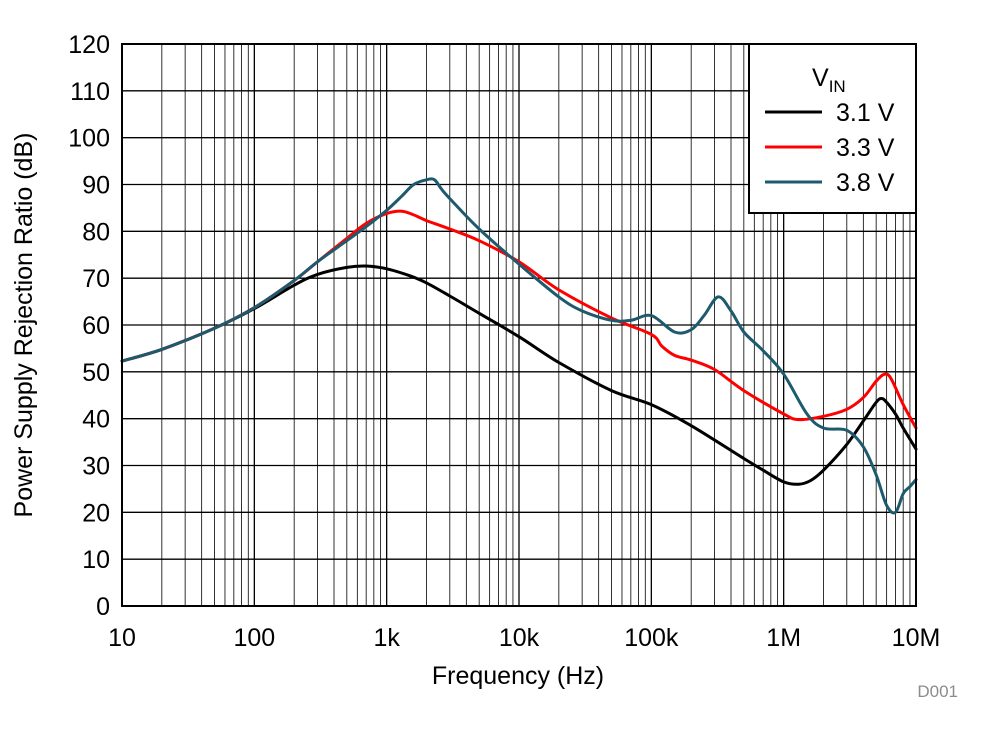 The height and width of the screenshot is (734, 985). What do you see at coordinates (518, 676) in the screenshot?
I see `x-axis-label: Frequency (Hz)` at bounding box center [518, 676].